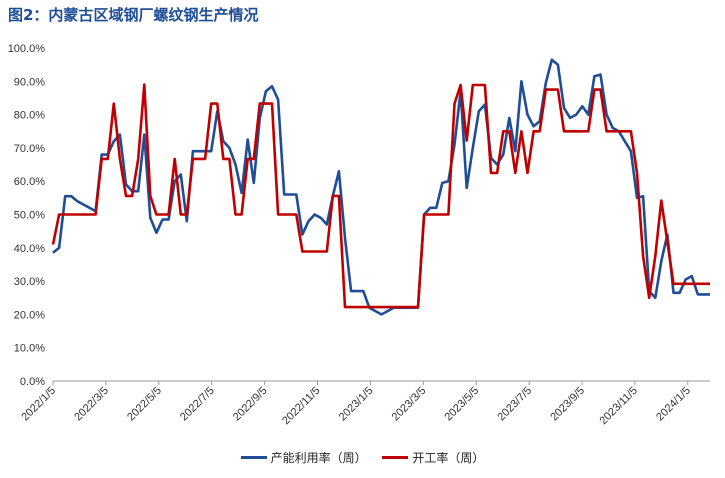 This screenshot has height=478, width=725. Describe the element at coordinates (29, 82) in the screenshot. I see `y-tick-label: 90.0%` at that location.